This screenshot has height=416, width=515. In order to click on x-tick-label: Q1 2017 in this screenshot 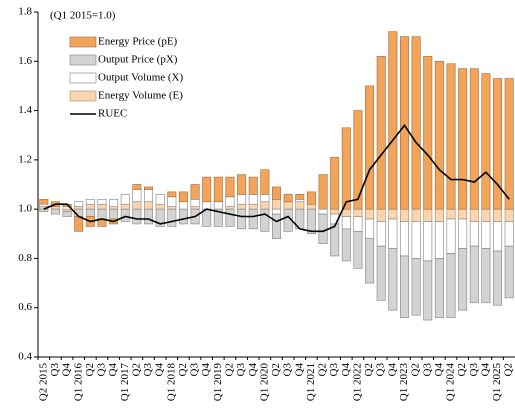, I will do `click(125, 382)`.